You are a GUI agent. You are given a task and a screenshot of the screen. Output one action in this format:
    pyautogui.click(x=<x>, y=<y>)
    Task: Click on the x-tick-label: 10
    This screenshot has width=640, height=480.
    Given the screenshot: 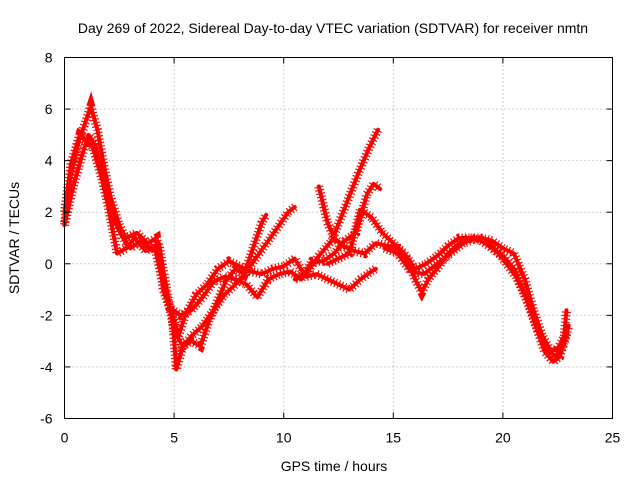 What is the action you would take?
    pyautogui.click(x=284, y=438)
    